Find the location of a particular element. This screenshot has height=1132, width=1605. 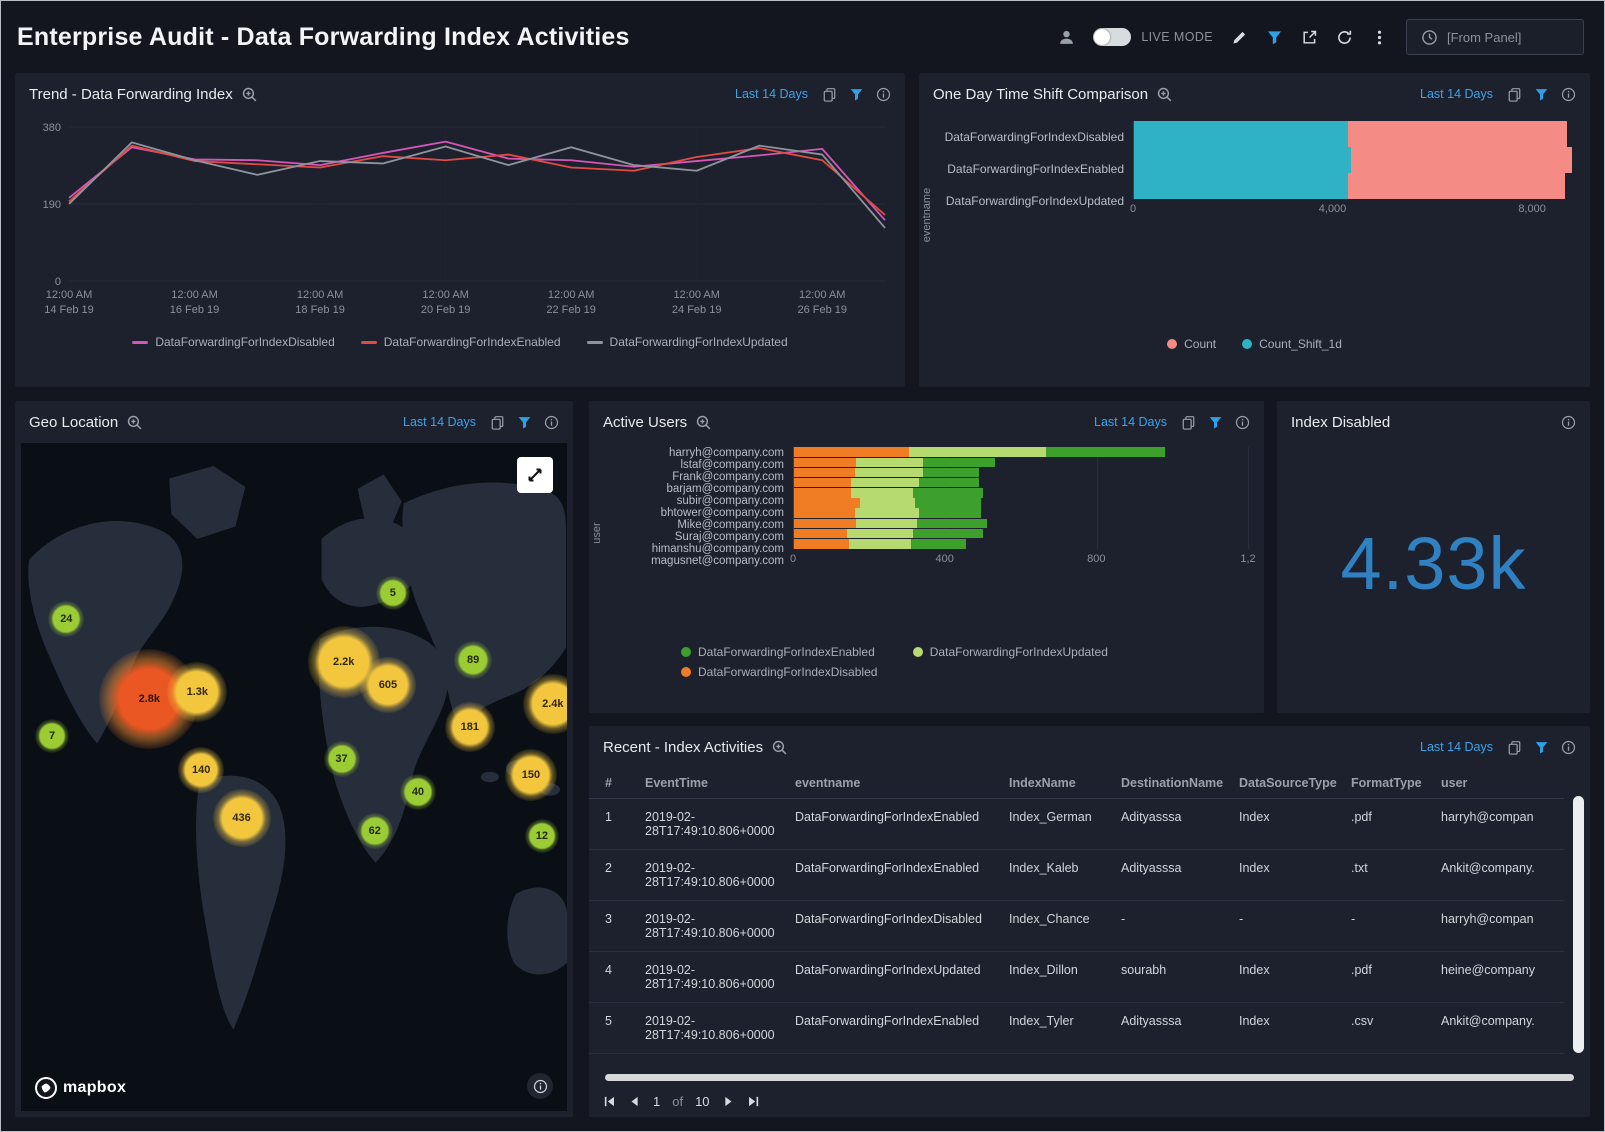

map-cluster-bubble: 436 is located at coordinates (241, 817).